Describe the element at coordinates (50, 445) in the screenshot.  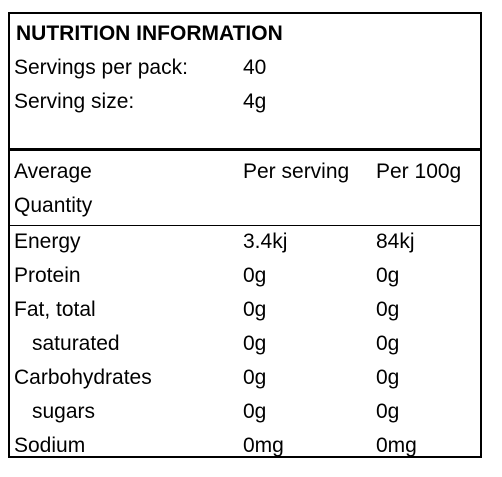
I see `row-name-sodium: Sodium` at that location.